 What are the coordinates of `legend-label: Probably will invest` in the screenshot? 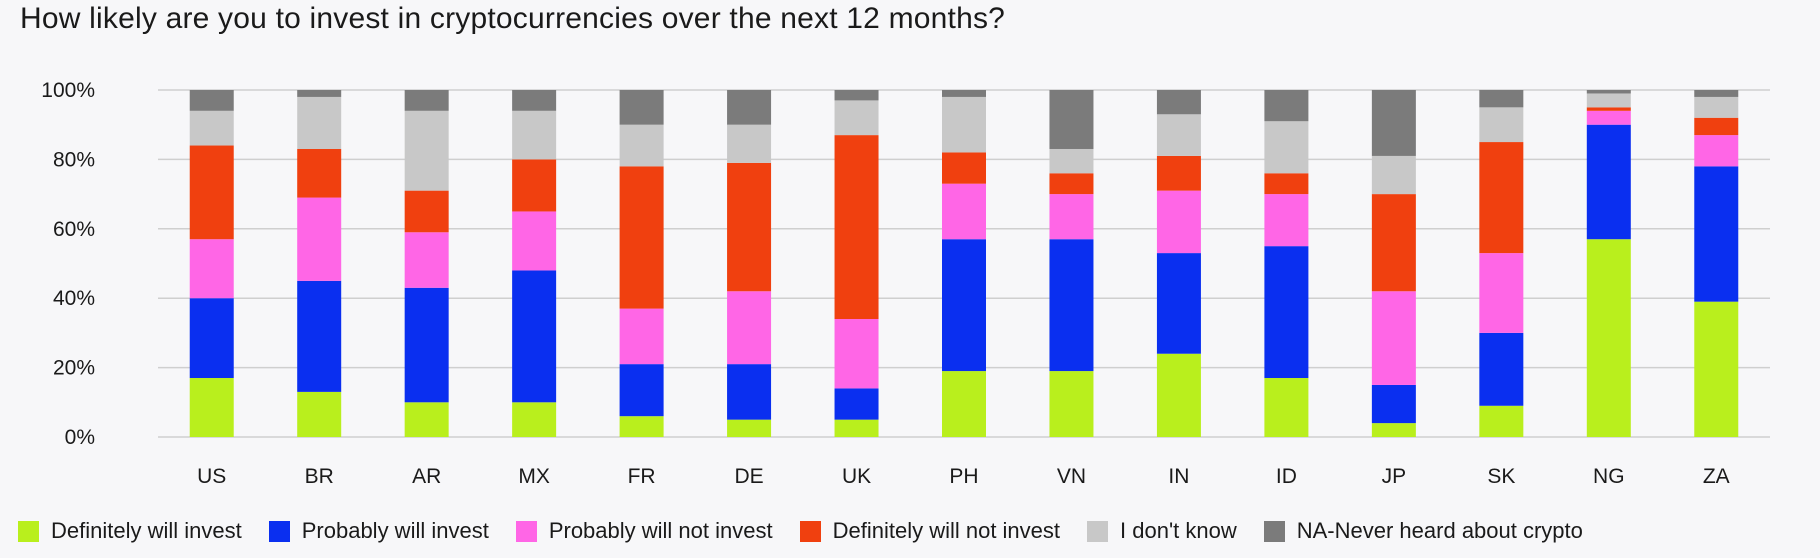 It's located at (395, 530).